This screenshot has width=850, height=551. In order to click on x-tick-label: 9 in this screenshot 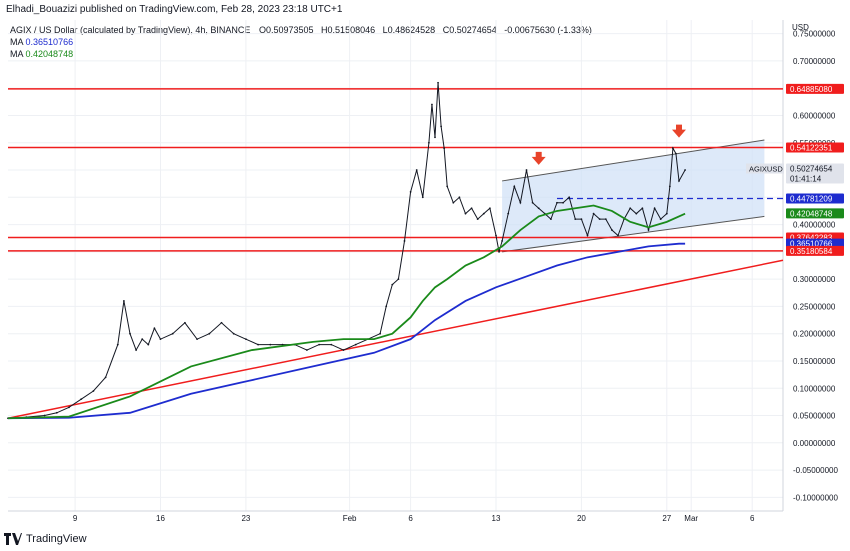, I will do `click(75, 518)`.